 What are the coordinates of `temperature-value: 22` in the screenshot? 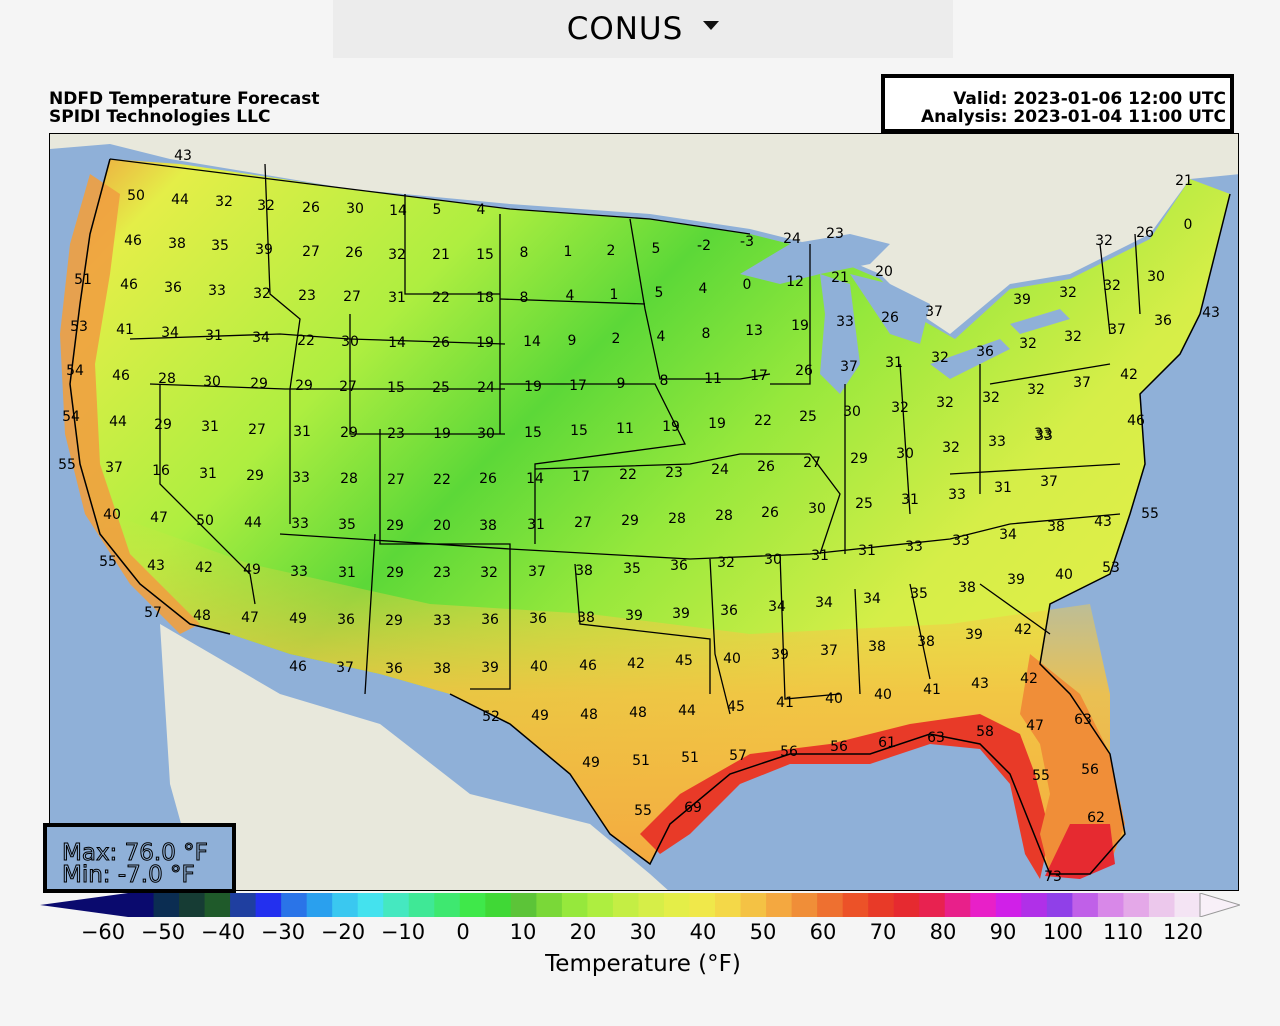 It's located at (442, 480).